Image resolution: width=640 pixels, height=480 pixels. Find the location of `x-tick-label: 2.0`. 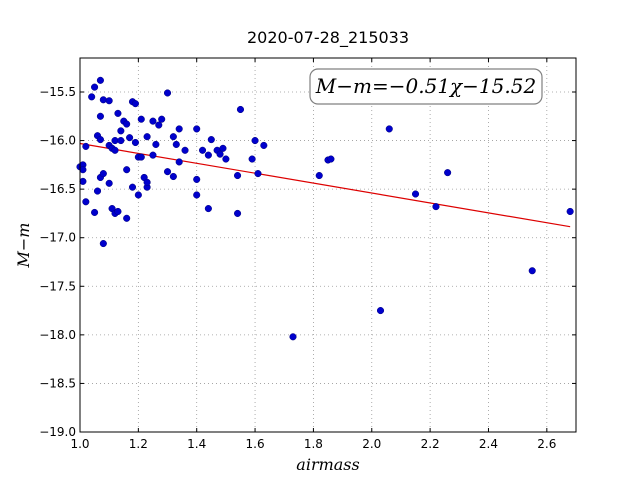

x-tick-label: 2.0 is located at coordinates (371, 444).